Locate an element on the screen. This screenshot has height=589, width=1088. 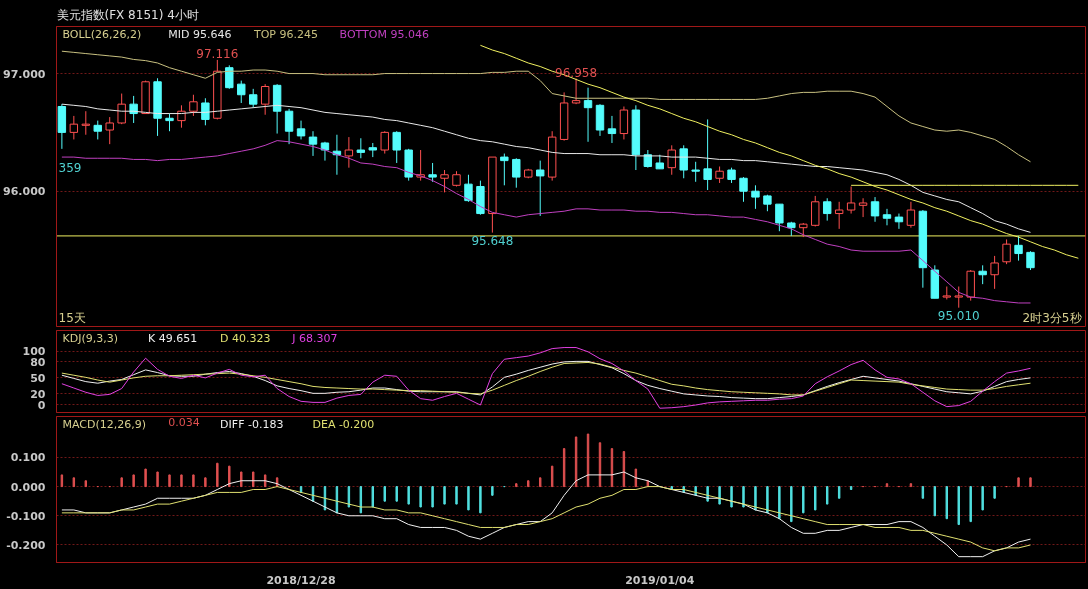
y-tick-label: 0.000 is located at coordinates (28, 487).